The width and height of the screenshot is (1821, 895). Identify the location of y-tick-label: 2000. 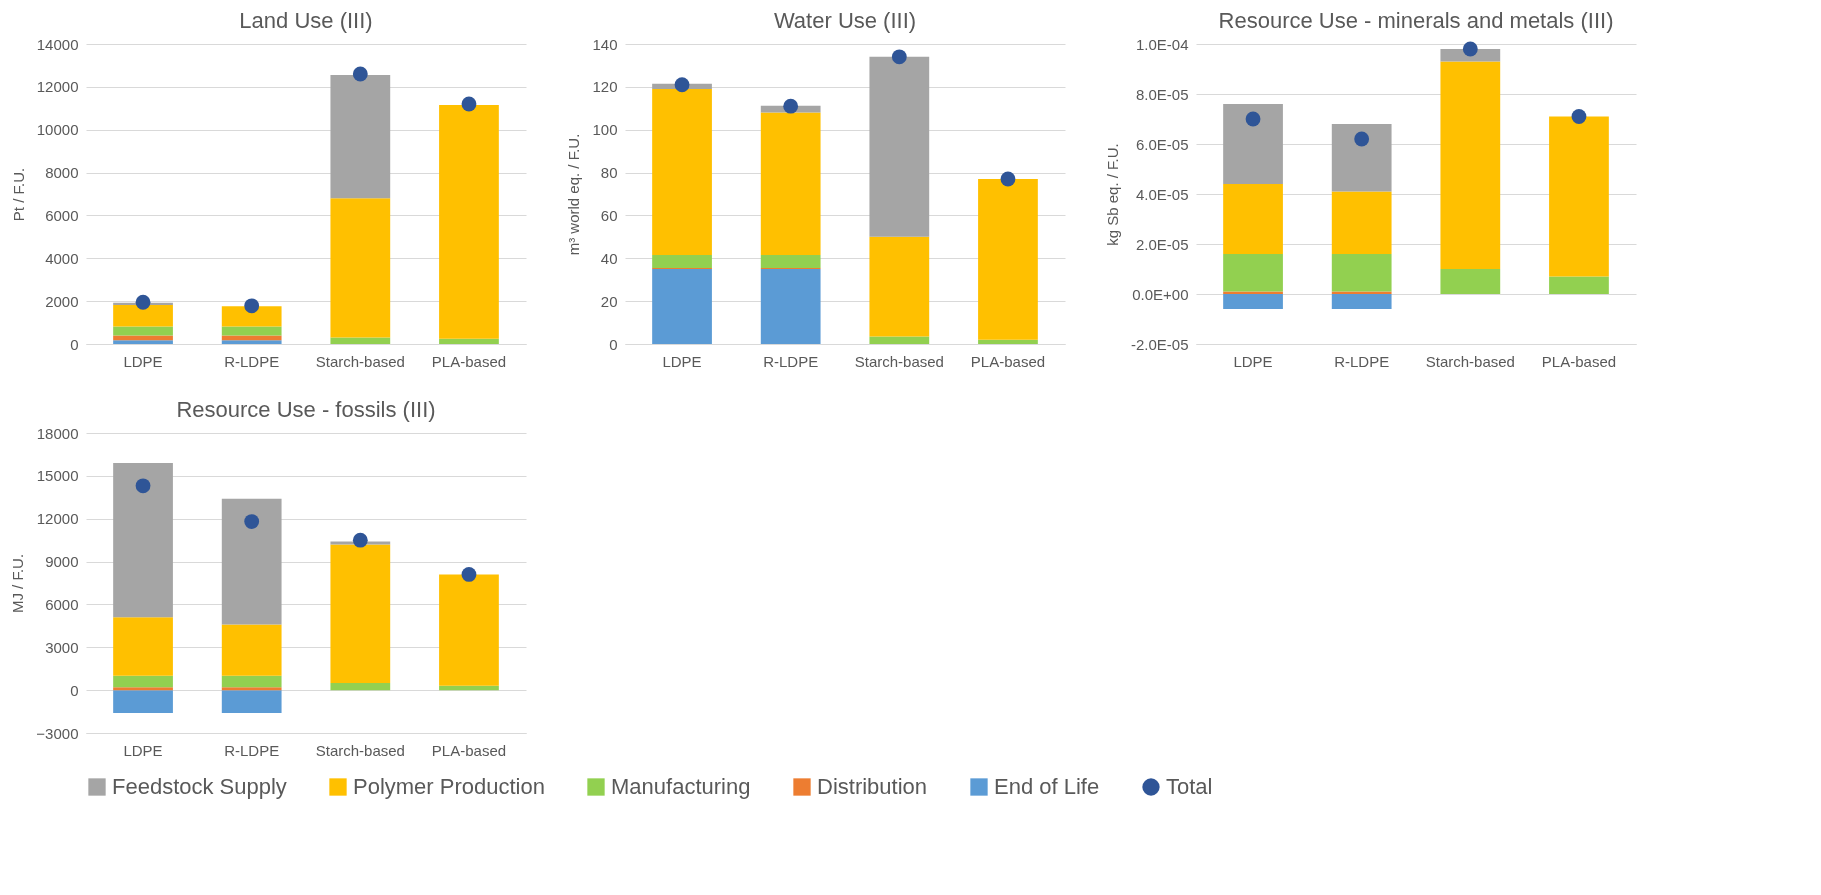
(62, 301).